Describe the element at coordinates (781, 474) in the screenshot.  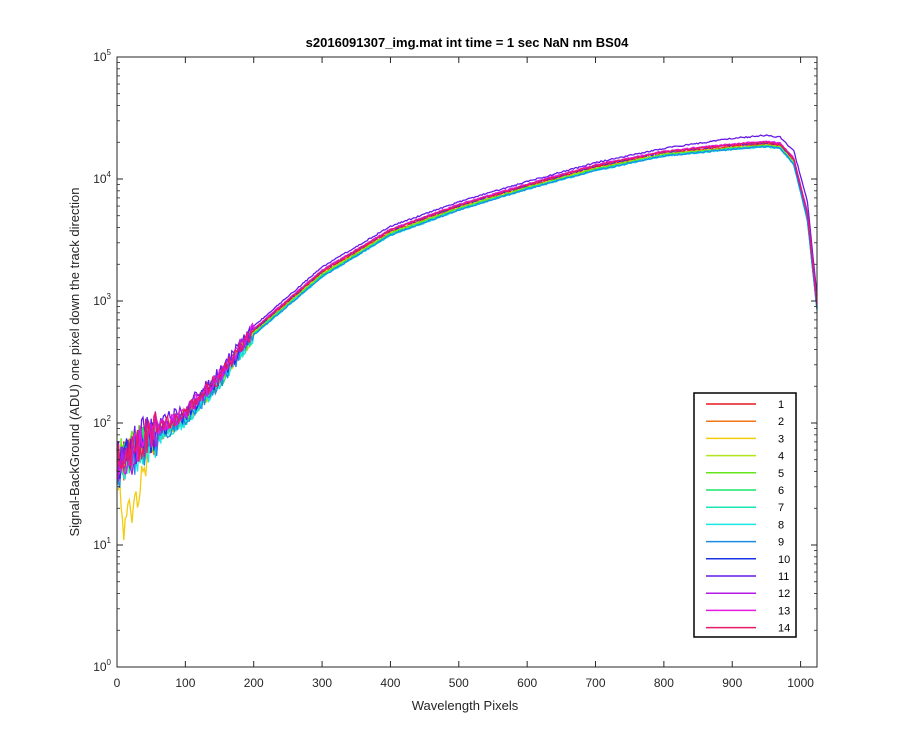
I see `legend-label-5: 5` at that location.